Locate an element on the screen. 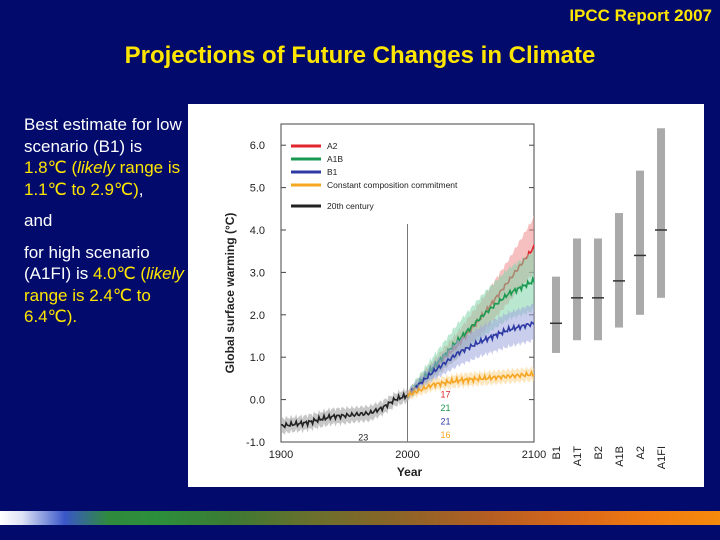 Image resolution: width=720 pixels, height=540 pixels. series-line-20th-century is located at coordinates (344, 410).